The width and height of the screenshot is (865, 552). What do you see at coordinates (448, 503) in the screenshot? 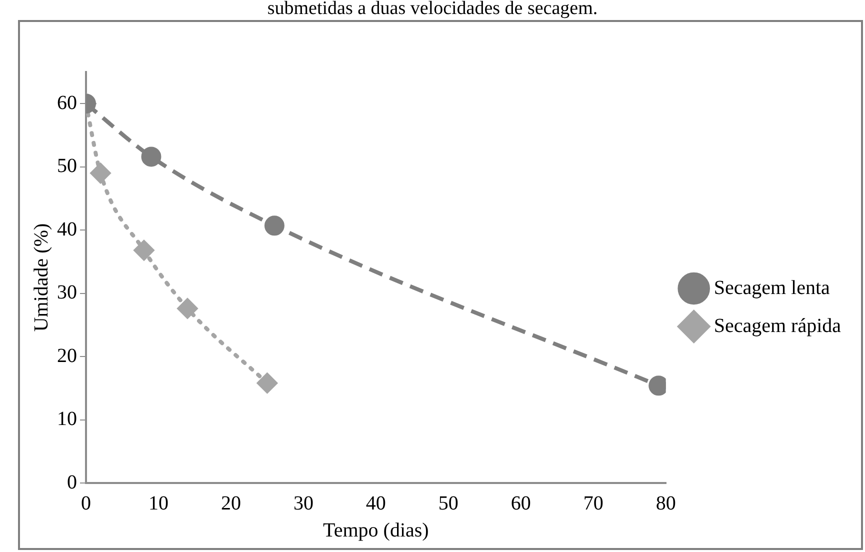
I see `x-tick-label: 50` at bounding box center [448, 503].